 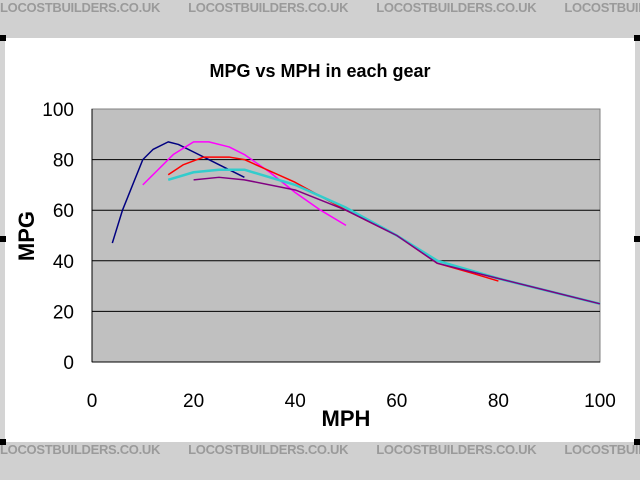 I want to click on x-tick-label: 100, so click(x=600, y=401).